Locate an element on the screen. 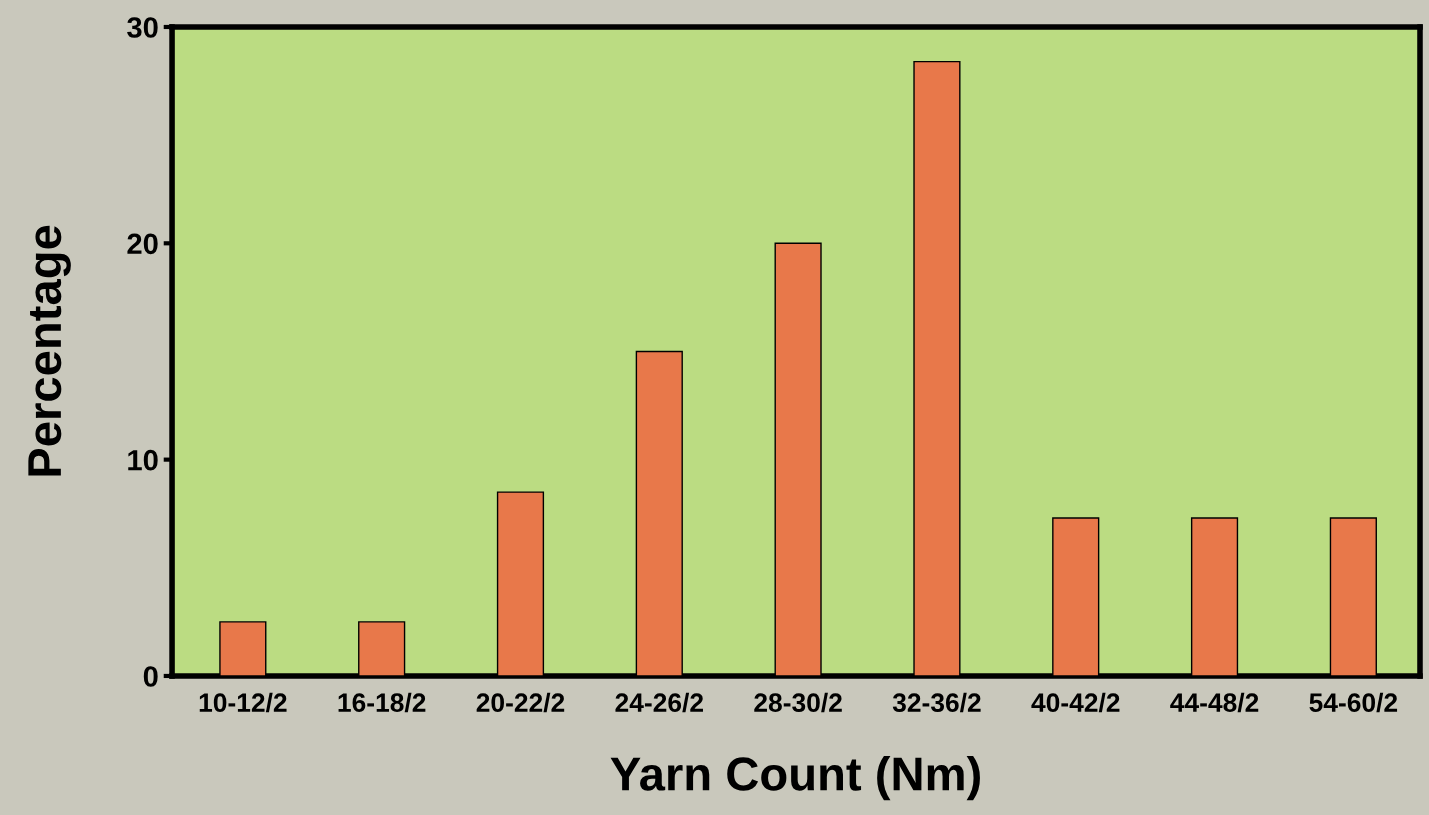 The height and width of the screenshot is (815, 1429). x-tick-label: 54-60/2 is located at coordinates (1353, 702).